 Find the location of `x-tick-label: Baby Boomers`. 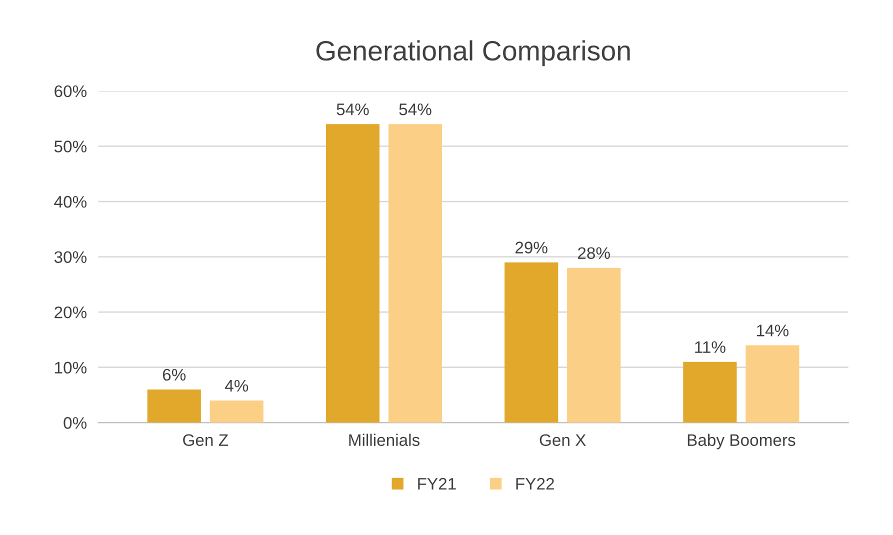

x-tick-label: Baby Boomers is located at coordinates (742, 442).